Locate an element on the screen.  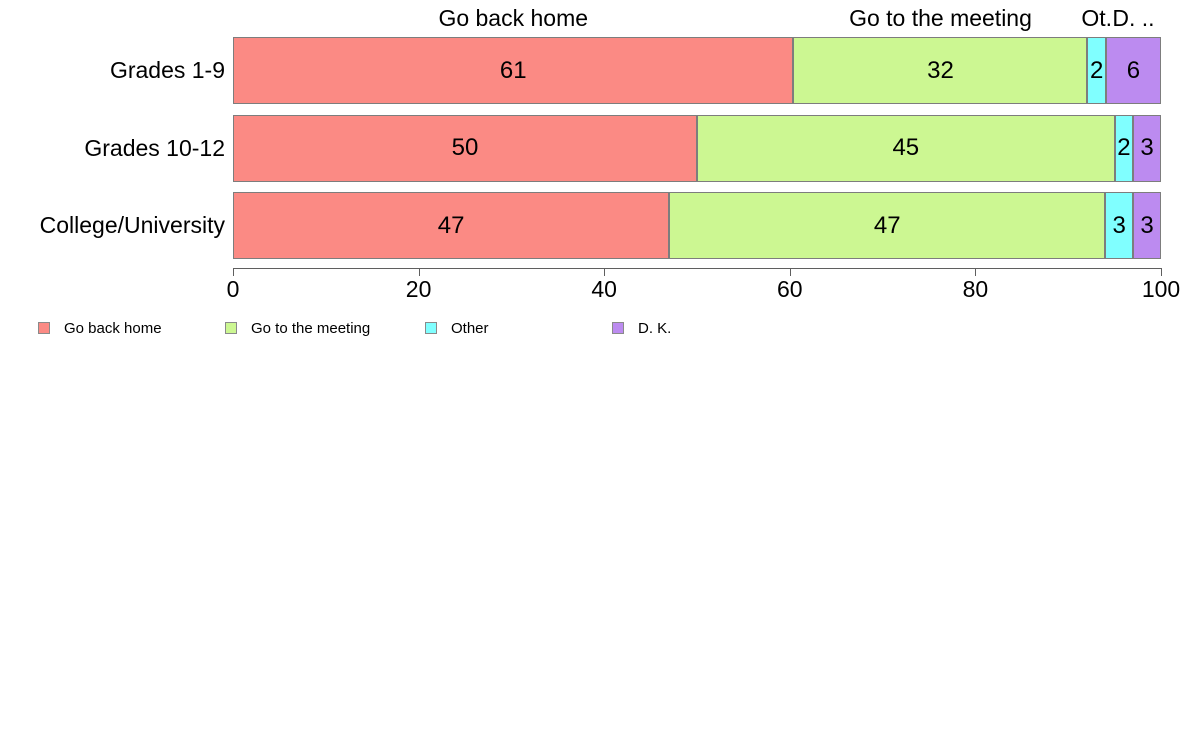
legend-label: D. K. is located at coordinates (655, 328).